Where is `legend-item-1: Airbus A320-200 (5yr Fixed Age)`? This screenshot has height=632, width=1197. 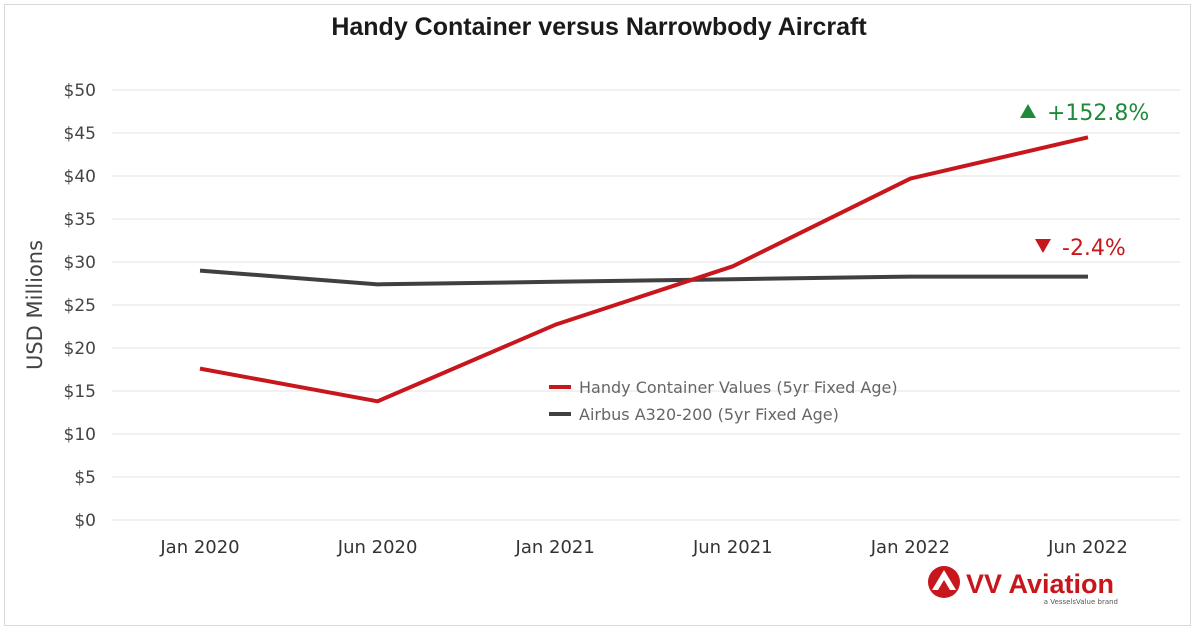 legend-item-1: Airbus A320-200 (5yr Fixed Age) is located at coordinates (694, 414).